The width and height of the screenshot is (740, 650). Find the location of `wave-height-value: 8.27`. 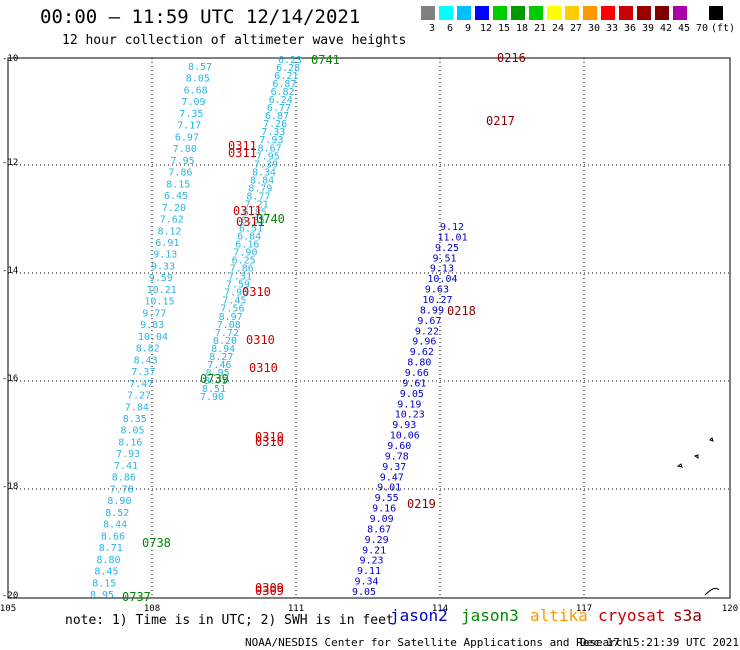

wave-height-value: 8.27 is located at coordinates (221, 357).